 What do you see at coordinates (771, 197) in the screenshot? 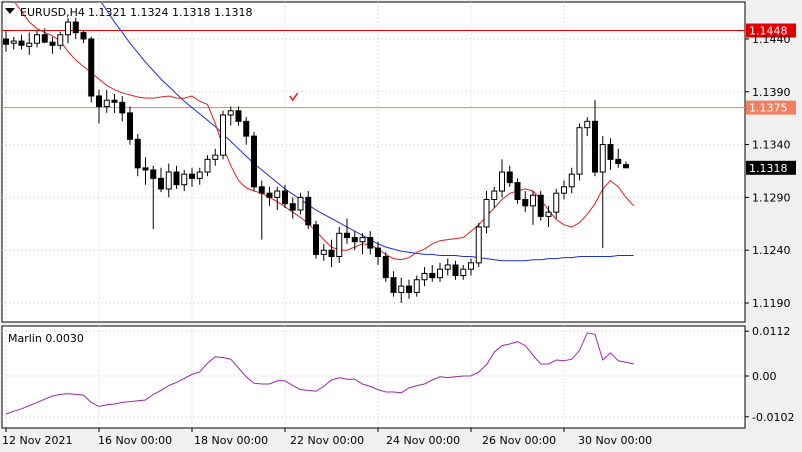
I see `price-tick-label: 1.1290` at bounding box center [771, 197].